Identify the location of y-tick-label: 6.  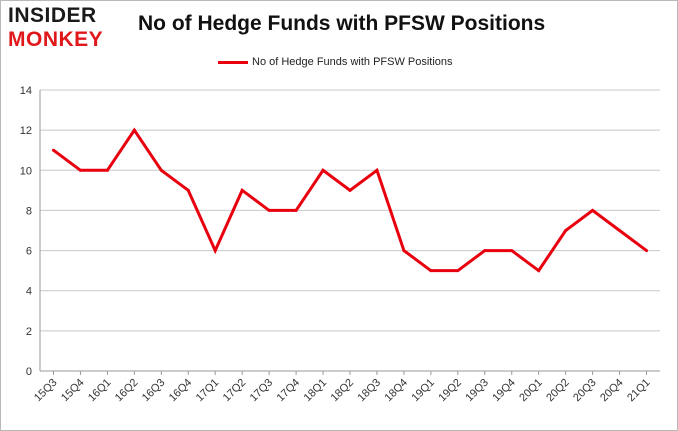
(29, 252).